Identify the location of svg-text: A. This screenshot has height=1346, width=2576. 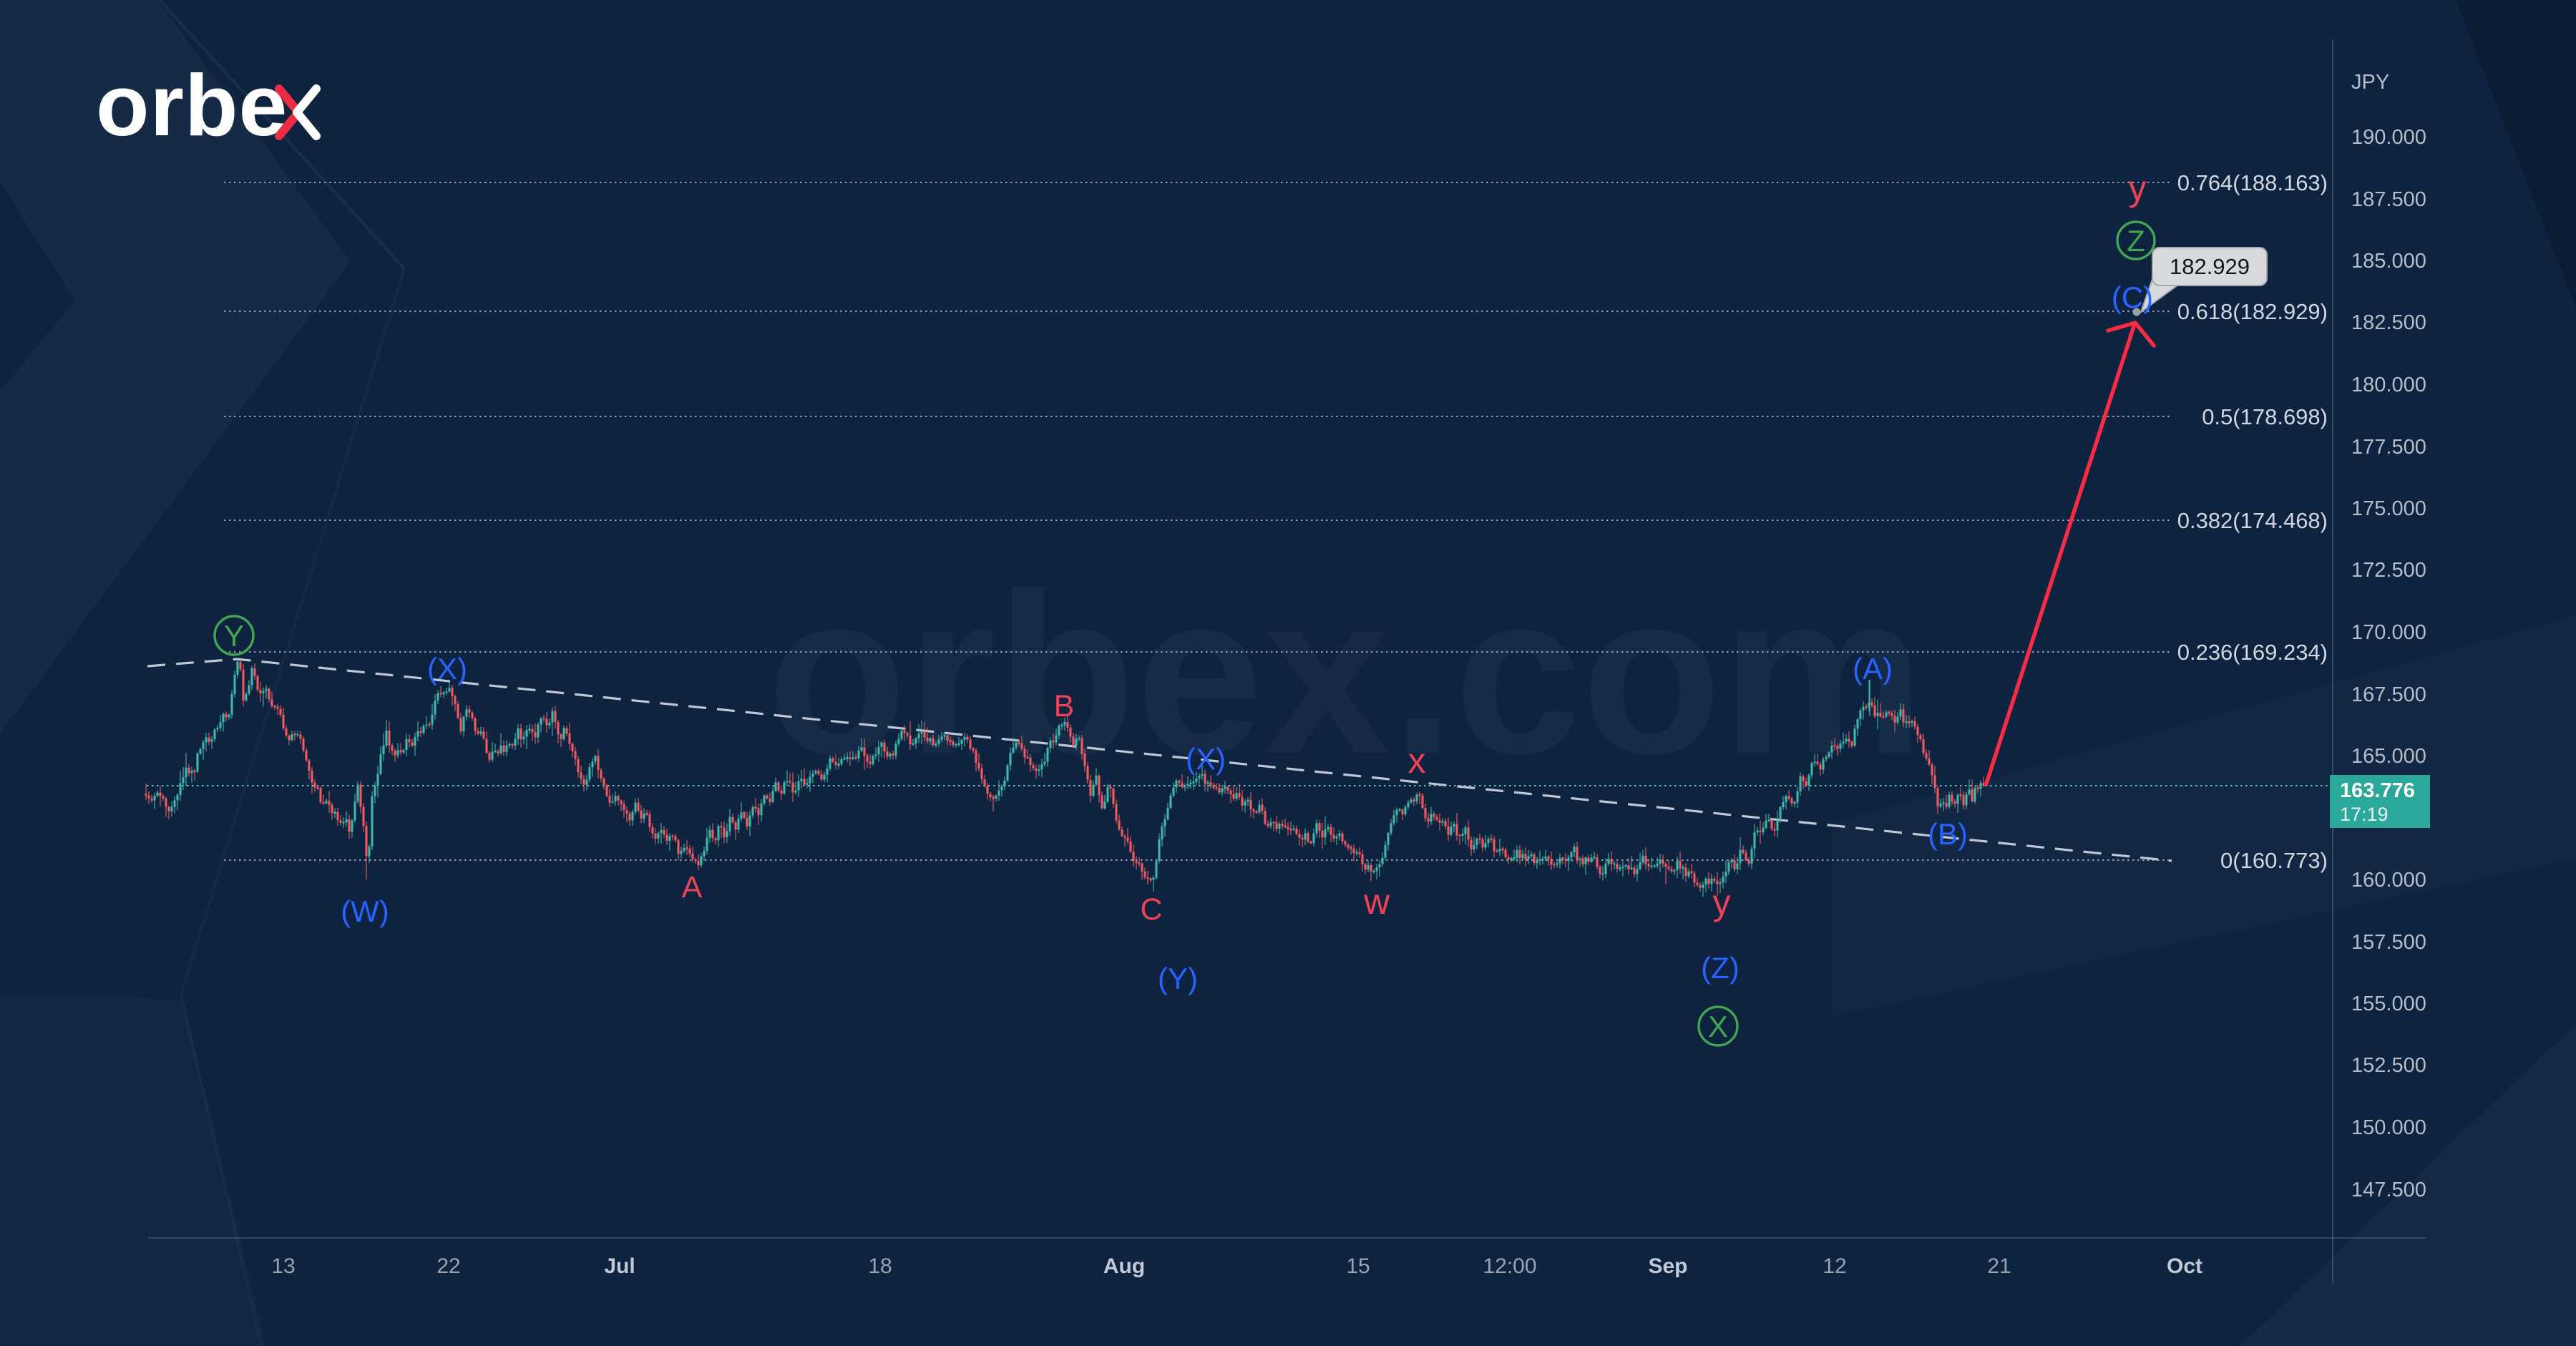
(692, 887).